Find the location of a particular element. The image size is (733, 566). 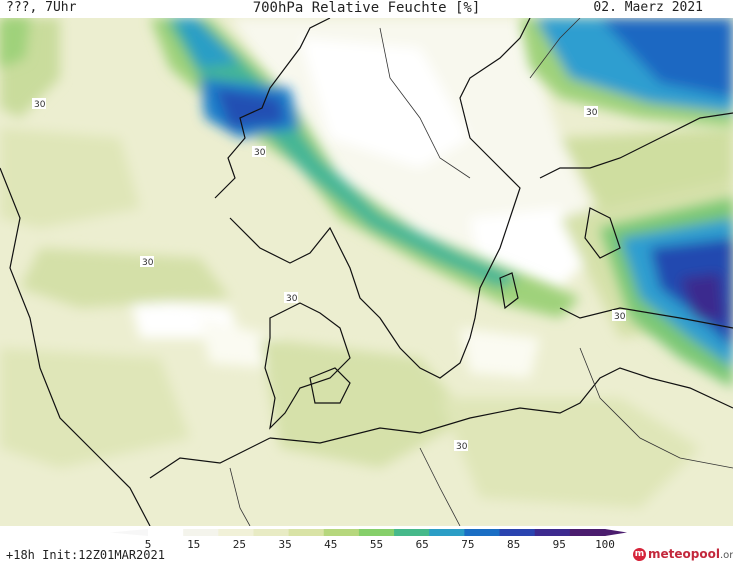

finland-coast is located at coordinates (636, 145).